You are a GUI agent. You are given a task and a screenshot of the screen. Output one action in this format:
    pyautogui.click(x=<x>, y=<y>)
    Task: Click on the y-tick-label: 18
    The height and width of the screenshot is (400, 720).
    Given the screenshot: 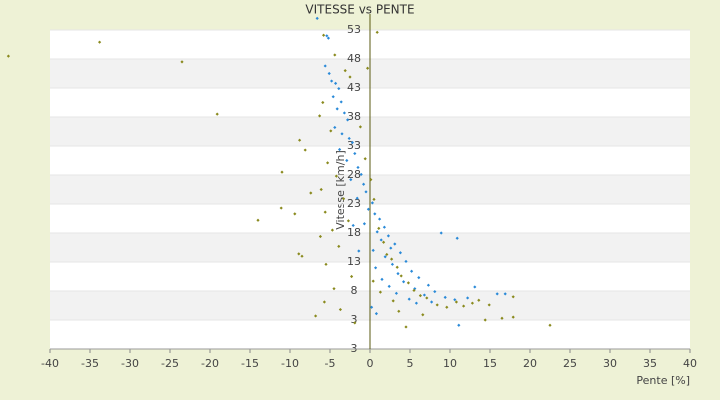 What is the action you would take?
    pyautogui.click(x=354, y=232)
    